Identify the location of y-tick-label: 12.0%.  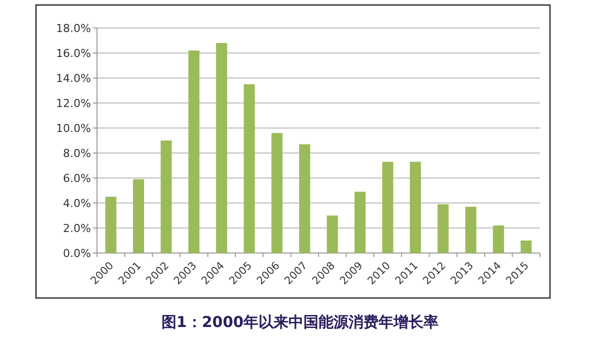
(73, 103).